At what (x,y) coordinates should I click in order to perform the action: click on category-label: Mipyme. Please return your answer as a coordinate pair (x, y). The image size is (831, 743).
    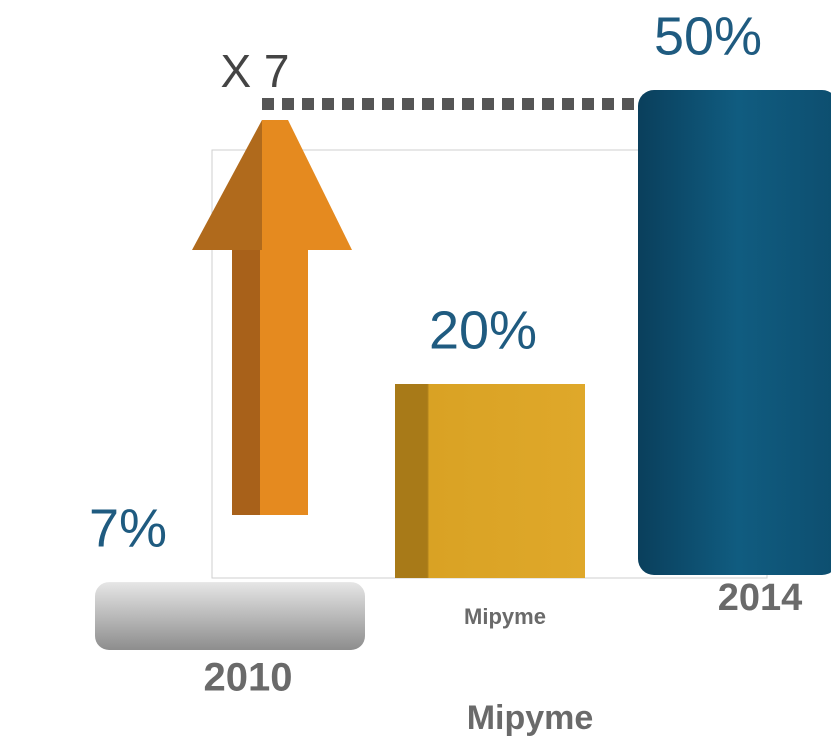
    Looking at the image, I should click on (505, 616).